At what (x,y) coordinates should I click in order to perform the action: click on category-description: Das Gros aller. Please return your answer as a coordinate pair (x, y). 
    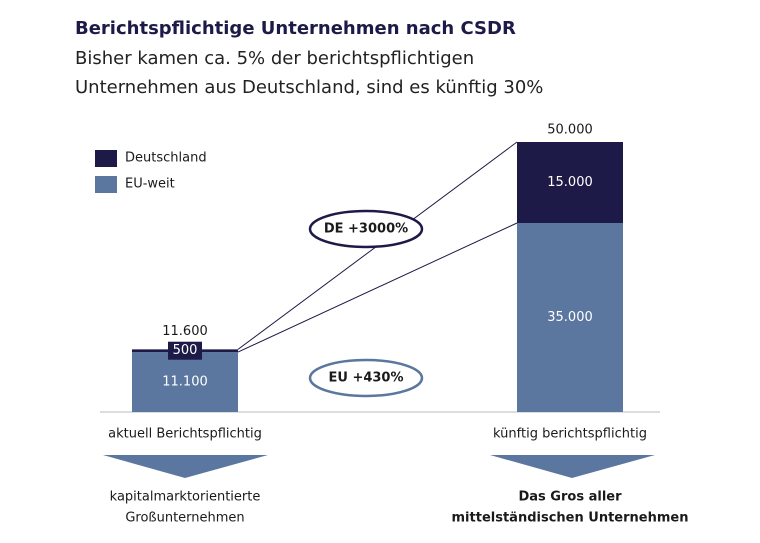
    Looking at the image, I should click on (570, 497).